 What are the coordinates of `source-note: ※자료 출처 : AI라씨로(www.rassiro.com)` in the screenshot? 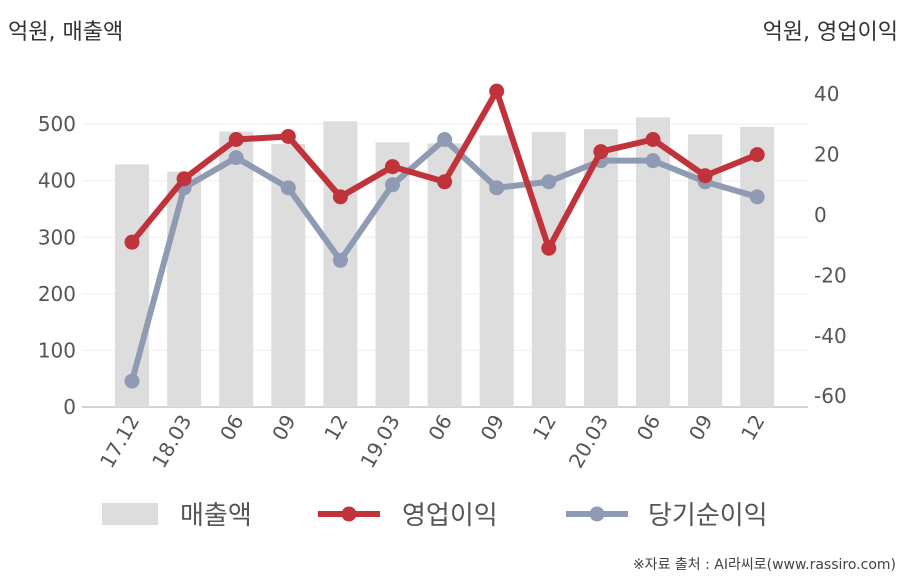 It's located at (764, 565).